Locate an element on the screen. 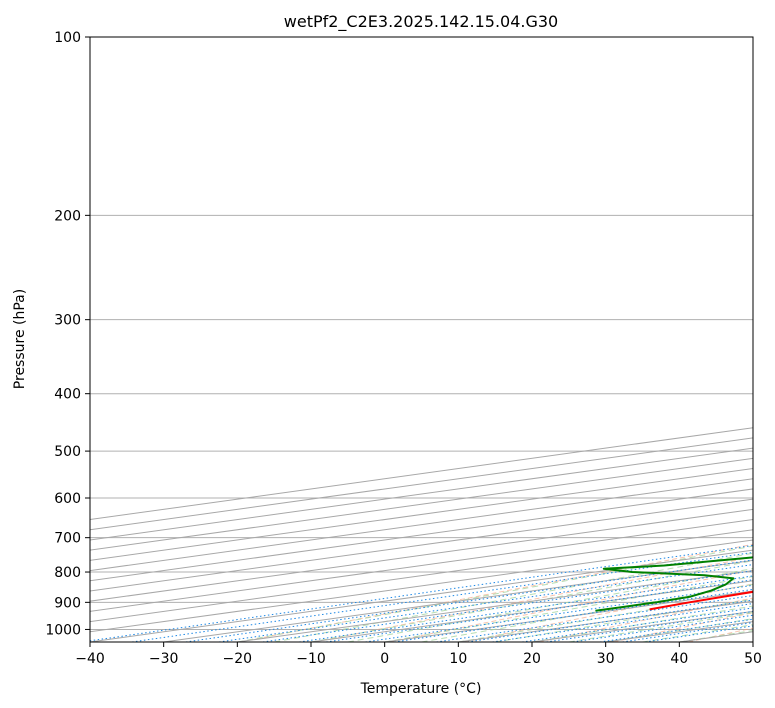 This screenshot has height=708, width=775. y-tick-label: 200 is located at coordinates (67, 216).